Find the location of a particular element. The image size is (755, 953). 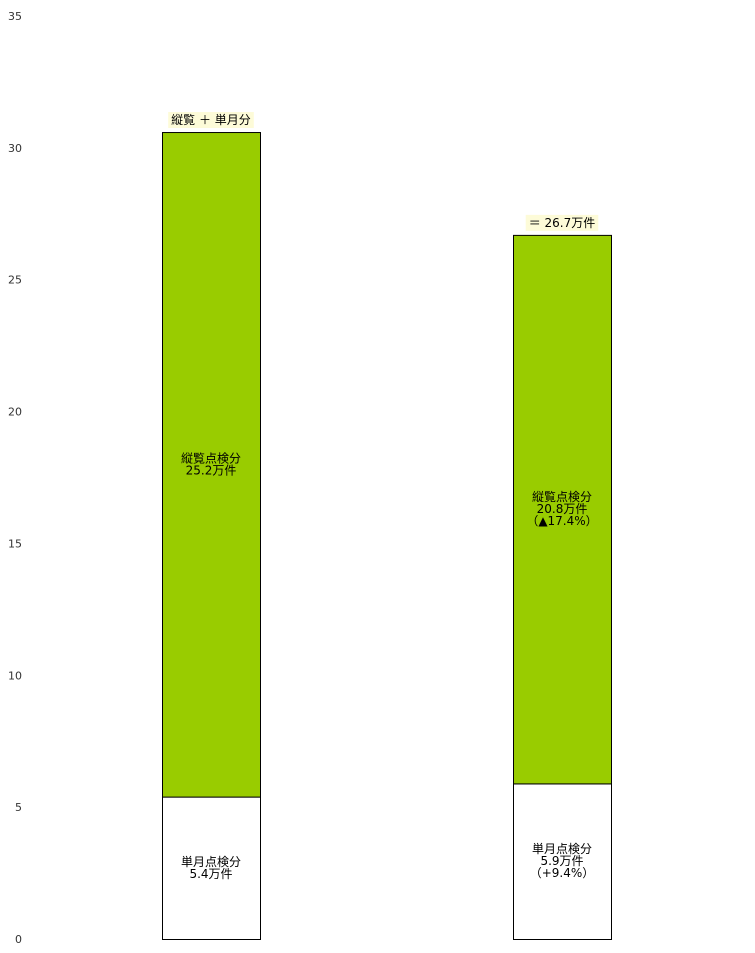

bar-top-annotation: 縦覧 ＋ 単月分 is located at coordinates (211, 120).